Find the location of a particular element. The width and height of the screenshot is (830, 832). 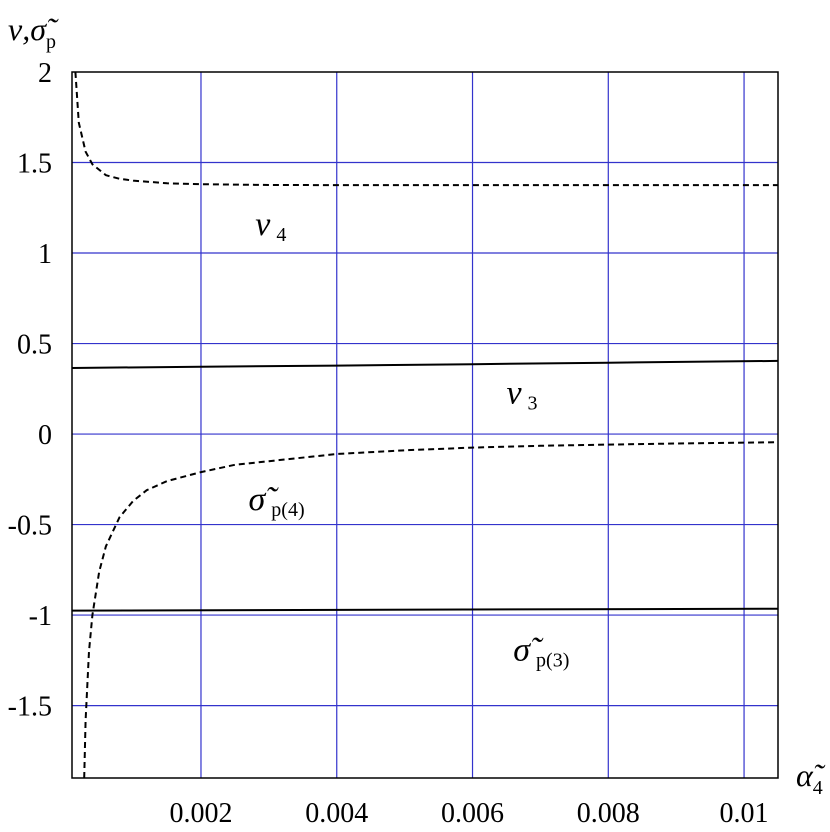

curve-label-subscript: 3 is located at coordinates (533, 403).